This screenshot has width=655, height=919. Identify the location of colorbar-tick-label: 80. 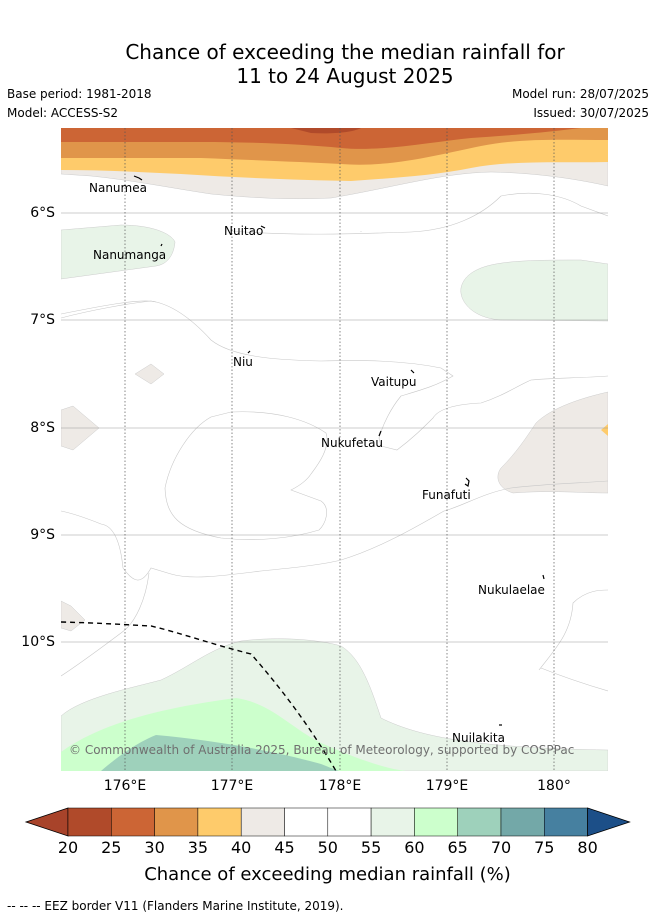
(587, 847).